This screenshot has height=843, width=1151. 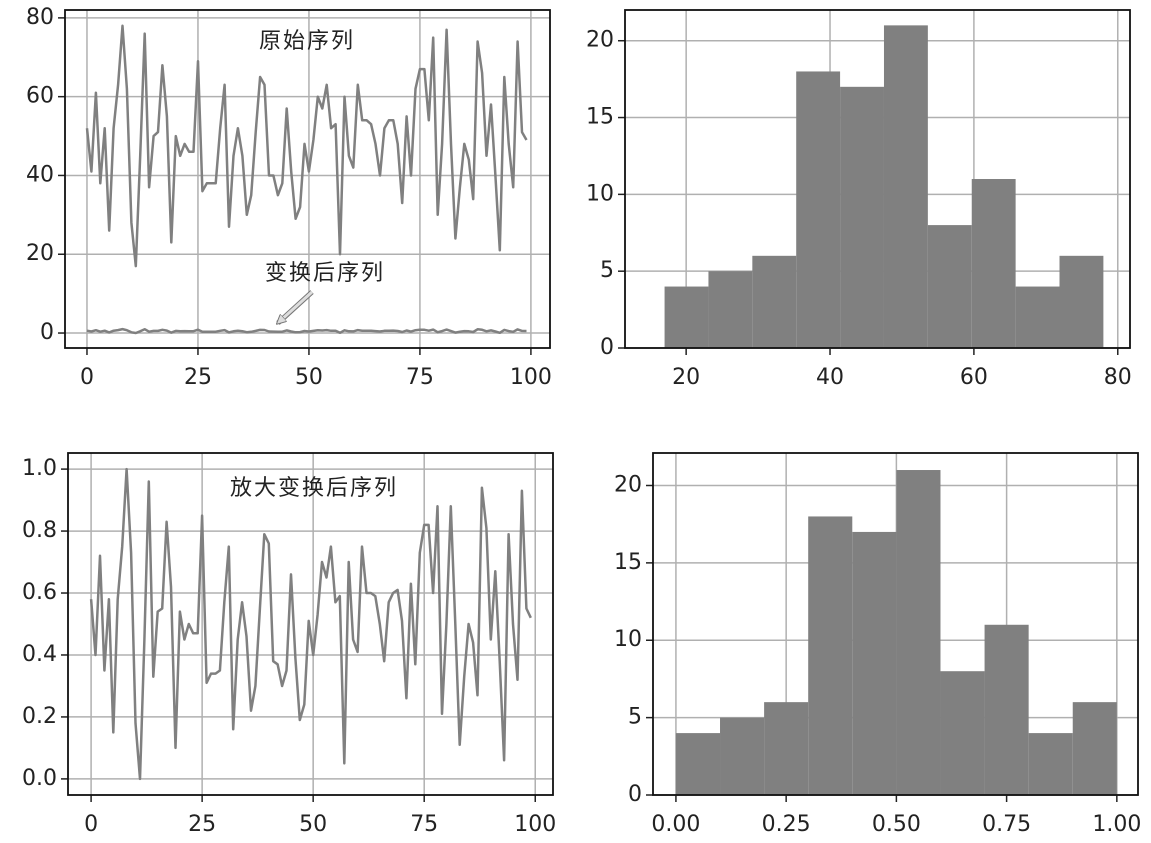 What do you see at coordinates (40, 96) in the screenshot?
I see `y-tick-label: 60` at bounding box center [40, 96].